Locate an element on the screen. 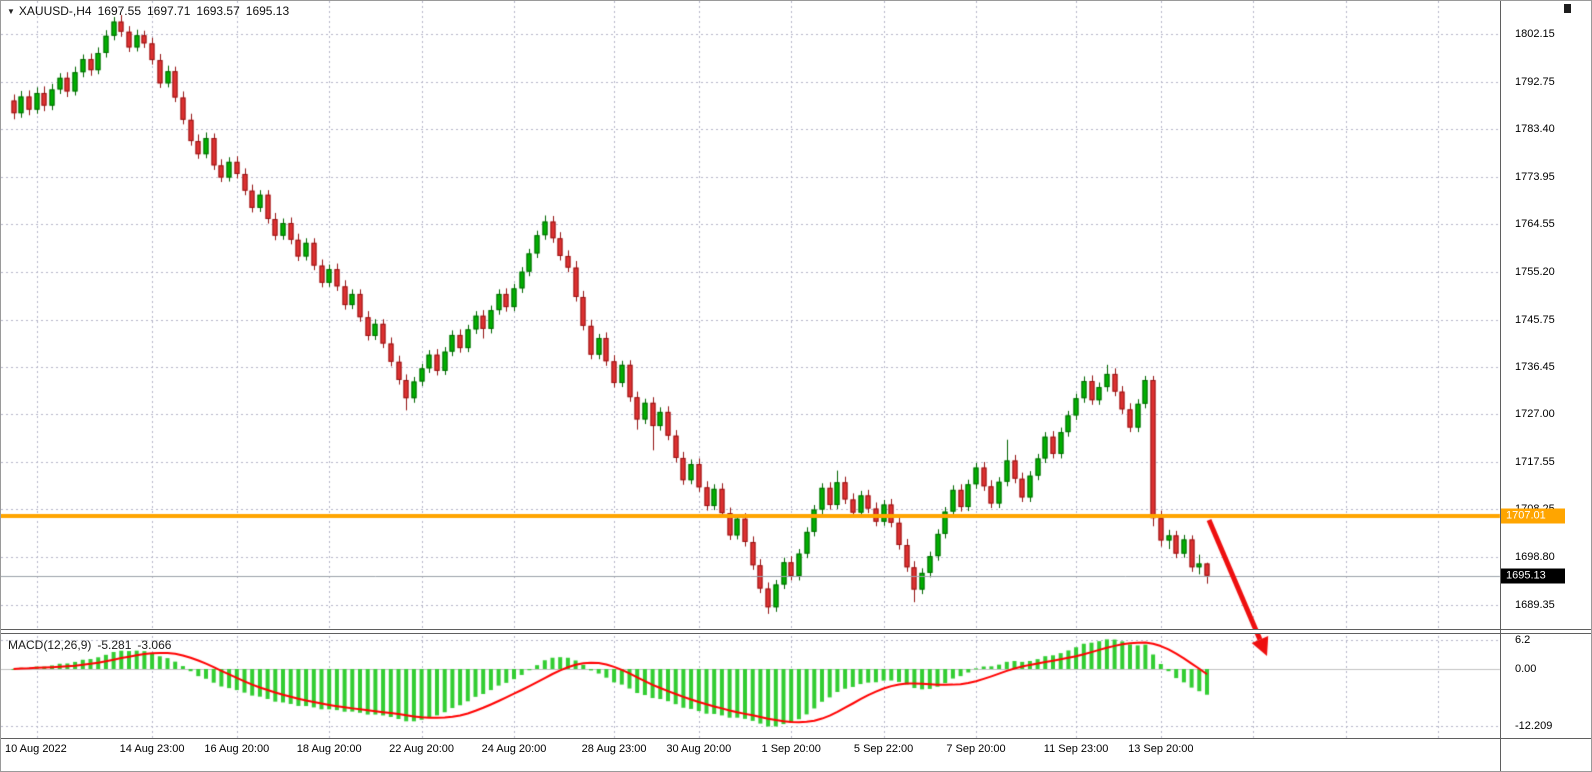 This screenshot has width=1592, height=772. macd-signal-value: -3.066 is located at coordinates (154, 645).